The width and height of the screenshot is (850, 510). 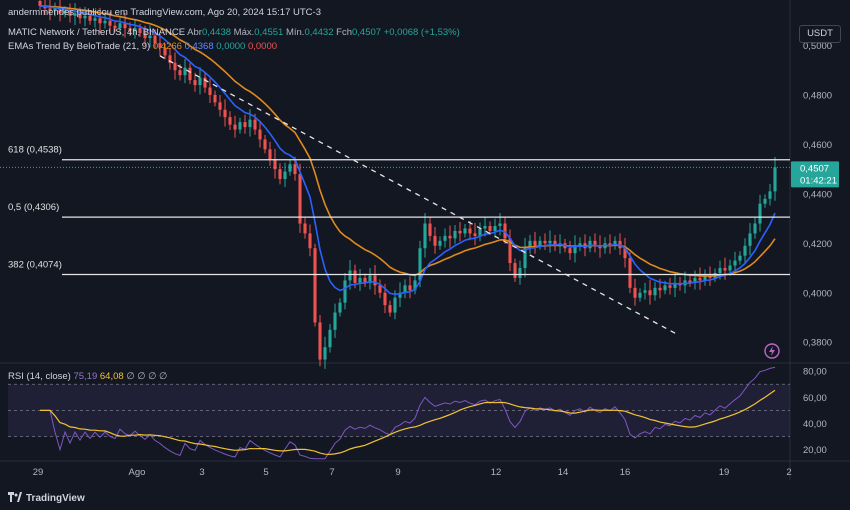 What do you see at coordinates (815, 450) in the screenshot?
I see `rsi-axis-tick: 20,00` at bounding box center [815, 450].